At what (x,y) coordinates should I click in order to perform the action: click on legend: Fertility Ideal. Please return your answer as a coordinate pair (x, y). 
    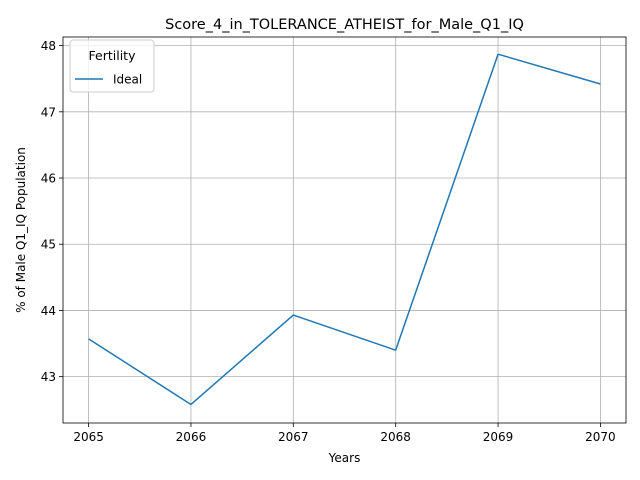
    Looking at the image, I should click on (112, 66).